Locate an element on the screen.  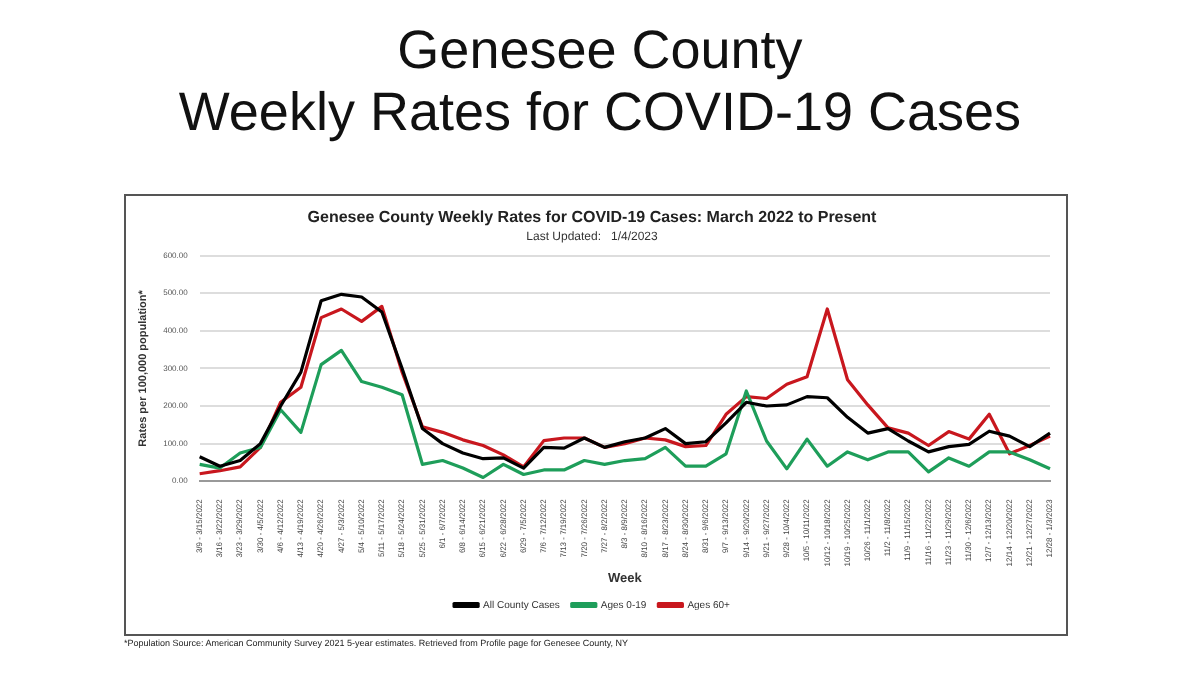
text: Genesee County Weekly Rates for COVID-19 Cases is located at coordinates (600, 82).